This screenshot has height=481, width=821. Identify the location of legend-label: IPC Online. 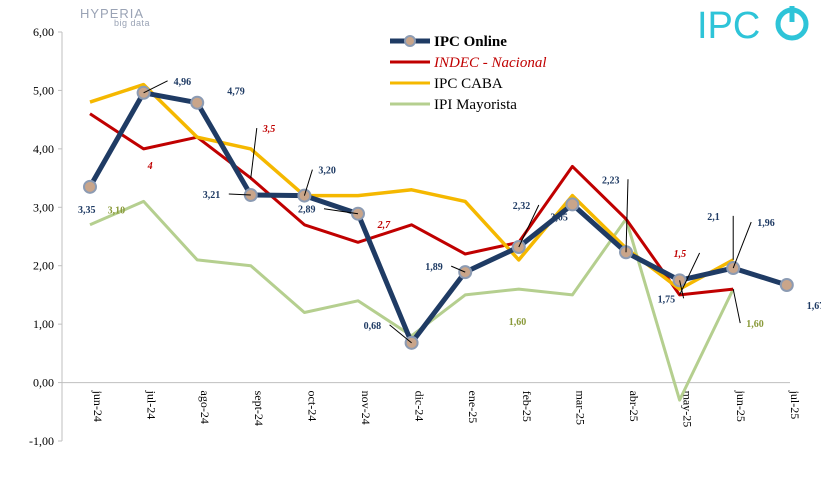
(470, 42).